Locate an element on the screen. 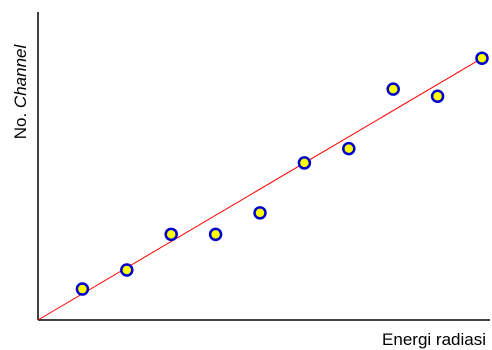  y-axis-label: No. Channel is located at coordinates (20, 92).